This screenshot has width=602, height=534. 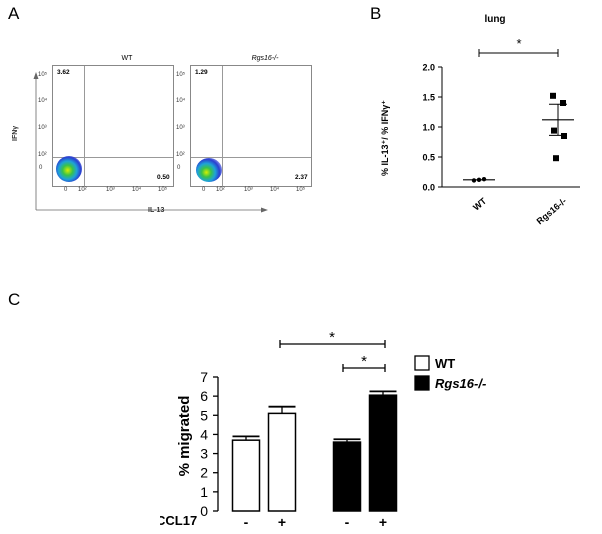 What do you see at coordinates (251, 126) in the screenshot?
I see `flow-plot-rgs16: 1.29 2.37` at bounding box center [251, 126].